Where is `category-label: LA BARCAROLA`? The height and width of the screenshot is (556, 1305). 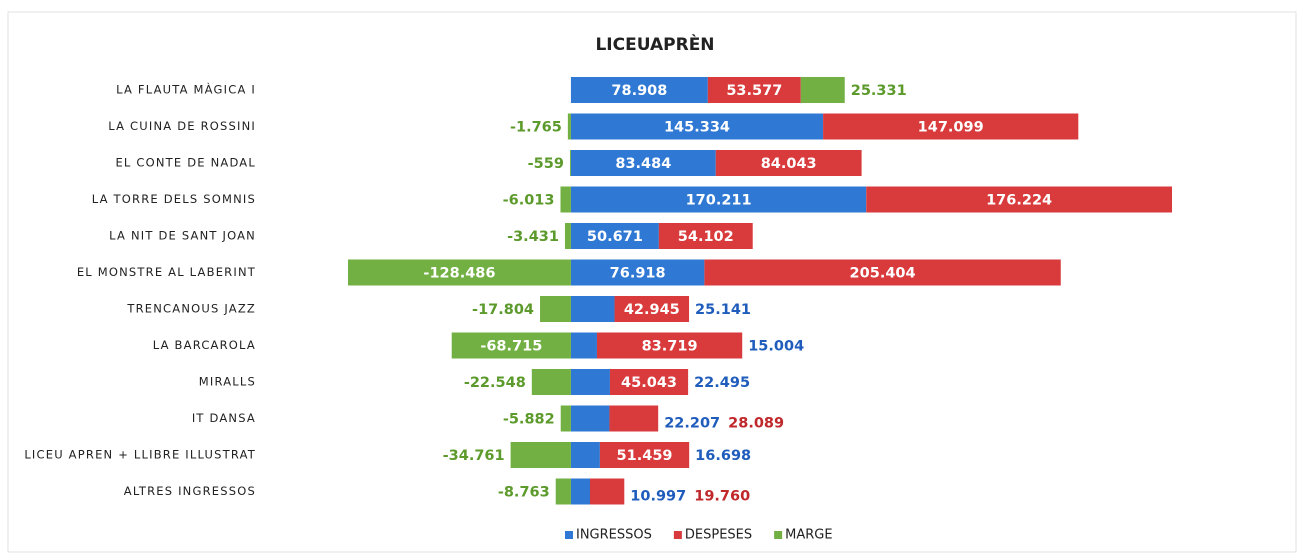
category-label: LA BARCAROLA is located at coordinates (204, 345).